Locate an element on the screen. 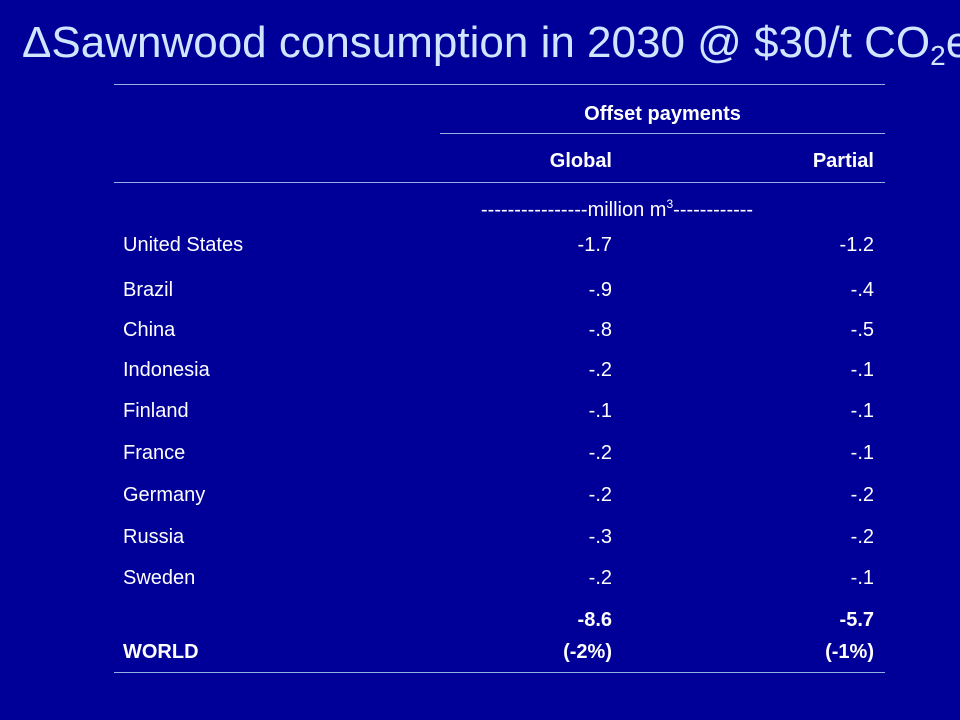 Image resolution: width=960 pixels, height=720 pixels. country-label: China is located at coordinates (149, 330).